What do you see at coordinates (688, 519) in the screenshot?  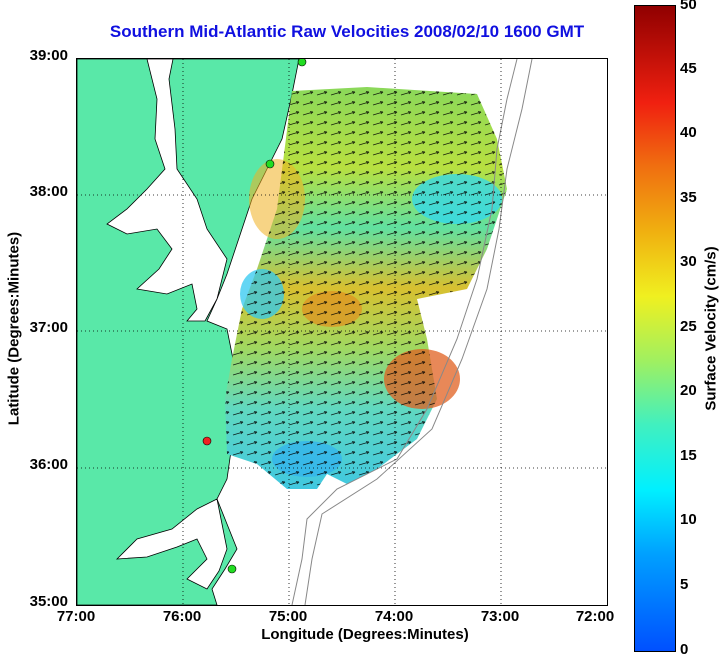 I see `colorbar-tick: 10` at bounding box center [688, 519].